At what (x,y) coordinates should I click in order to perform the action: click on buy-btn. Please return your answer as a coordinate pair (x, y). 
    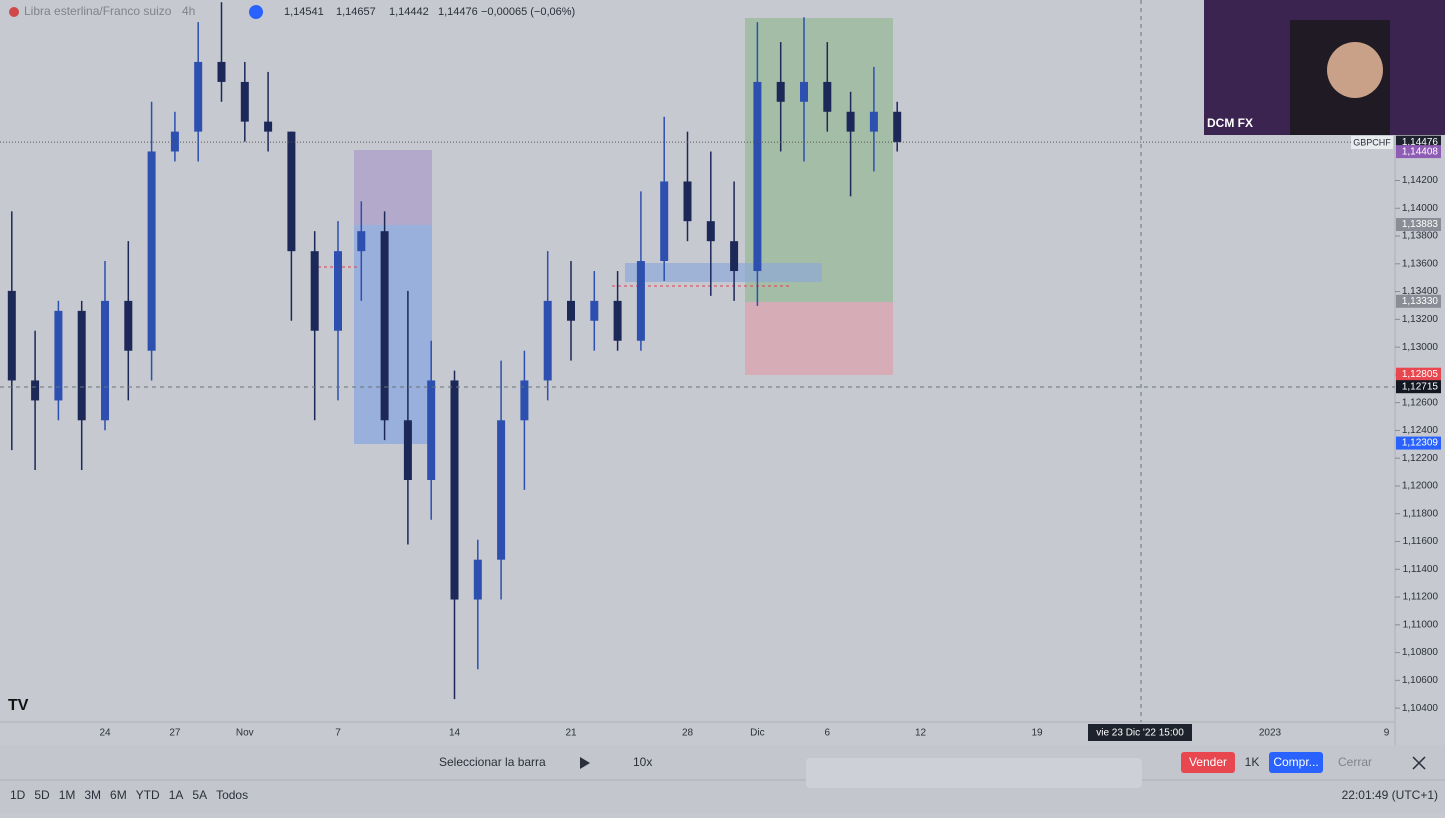
    Looking at the image, I should click on (1296, 762).